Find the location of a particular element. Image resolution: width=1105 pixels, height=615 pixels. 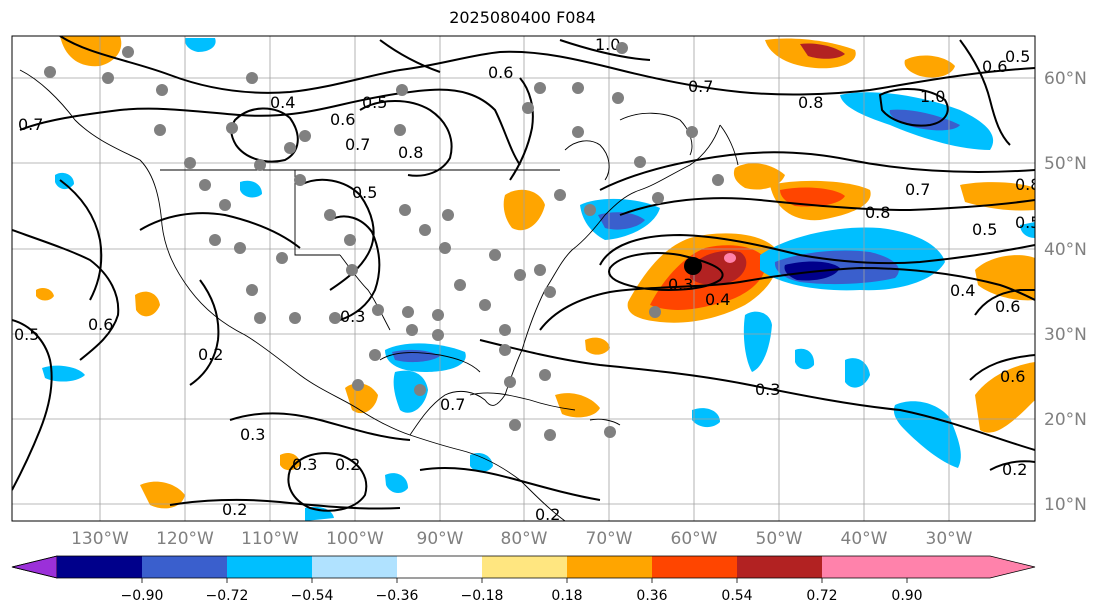

colorbar-tick-label: −0.54 is located at coordinates (312, 596).